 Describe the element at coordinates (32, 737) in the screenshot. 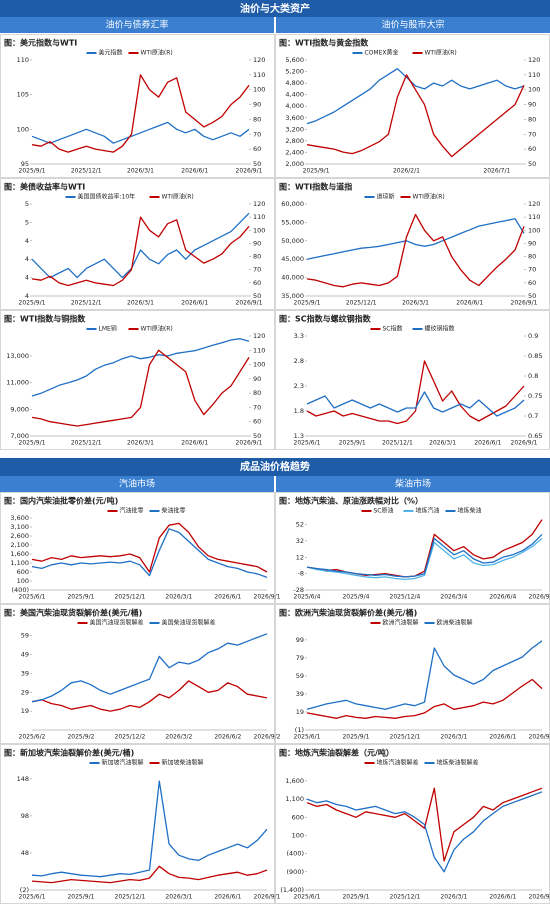

I see `x-tick-label: 2025/6/2` at that location.